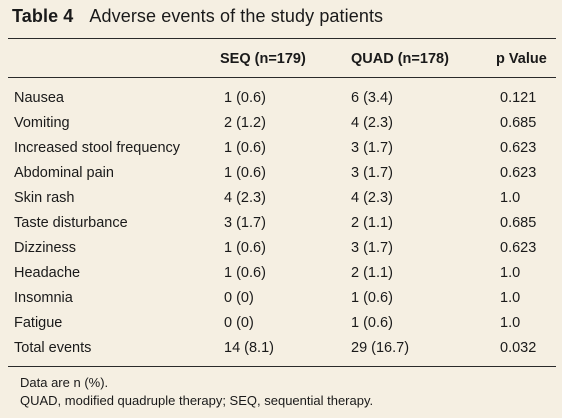 This screenshot has height=418, width=562. I want to click on cell-p-value: 0.032, so click(518, 348).